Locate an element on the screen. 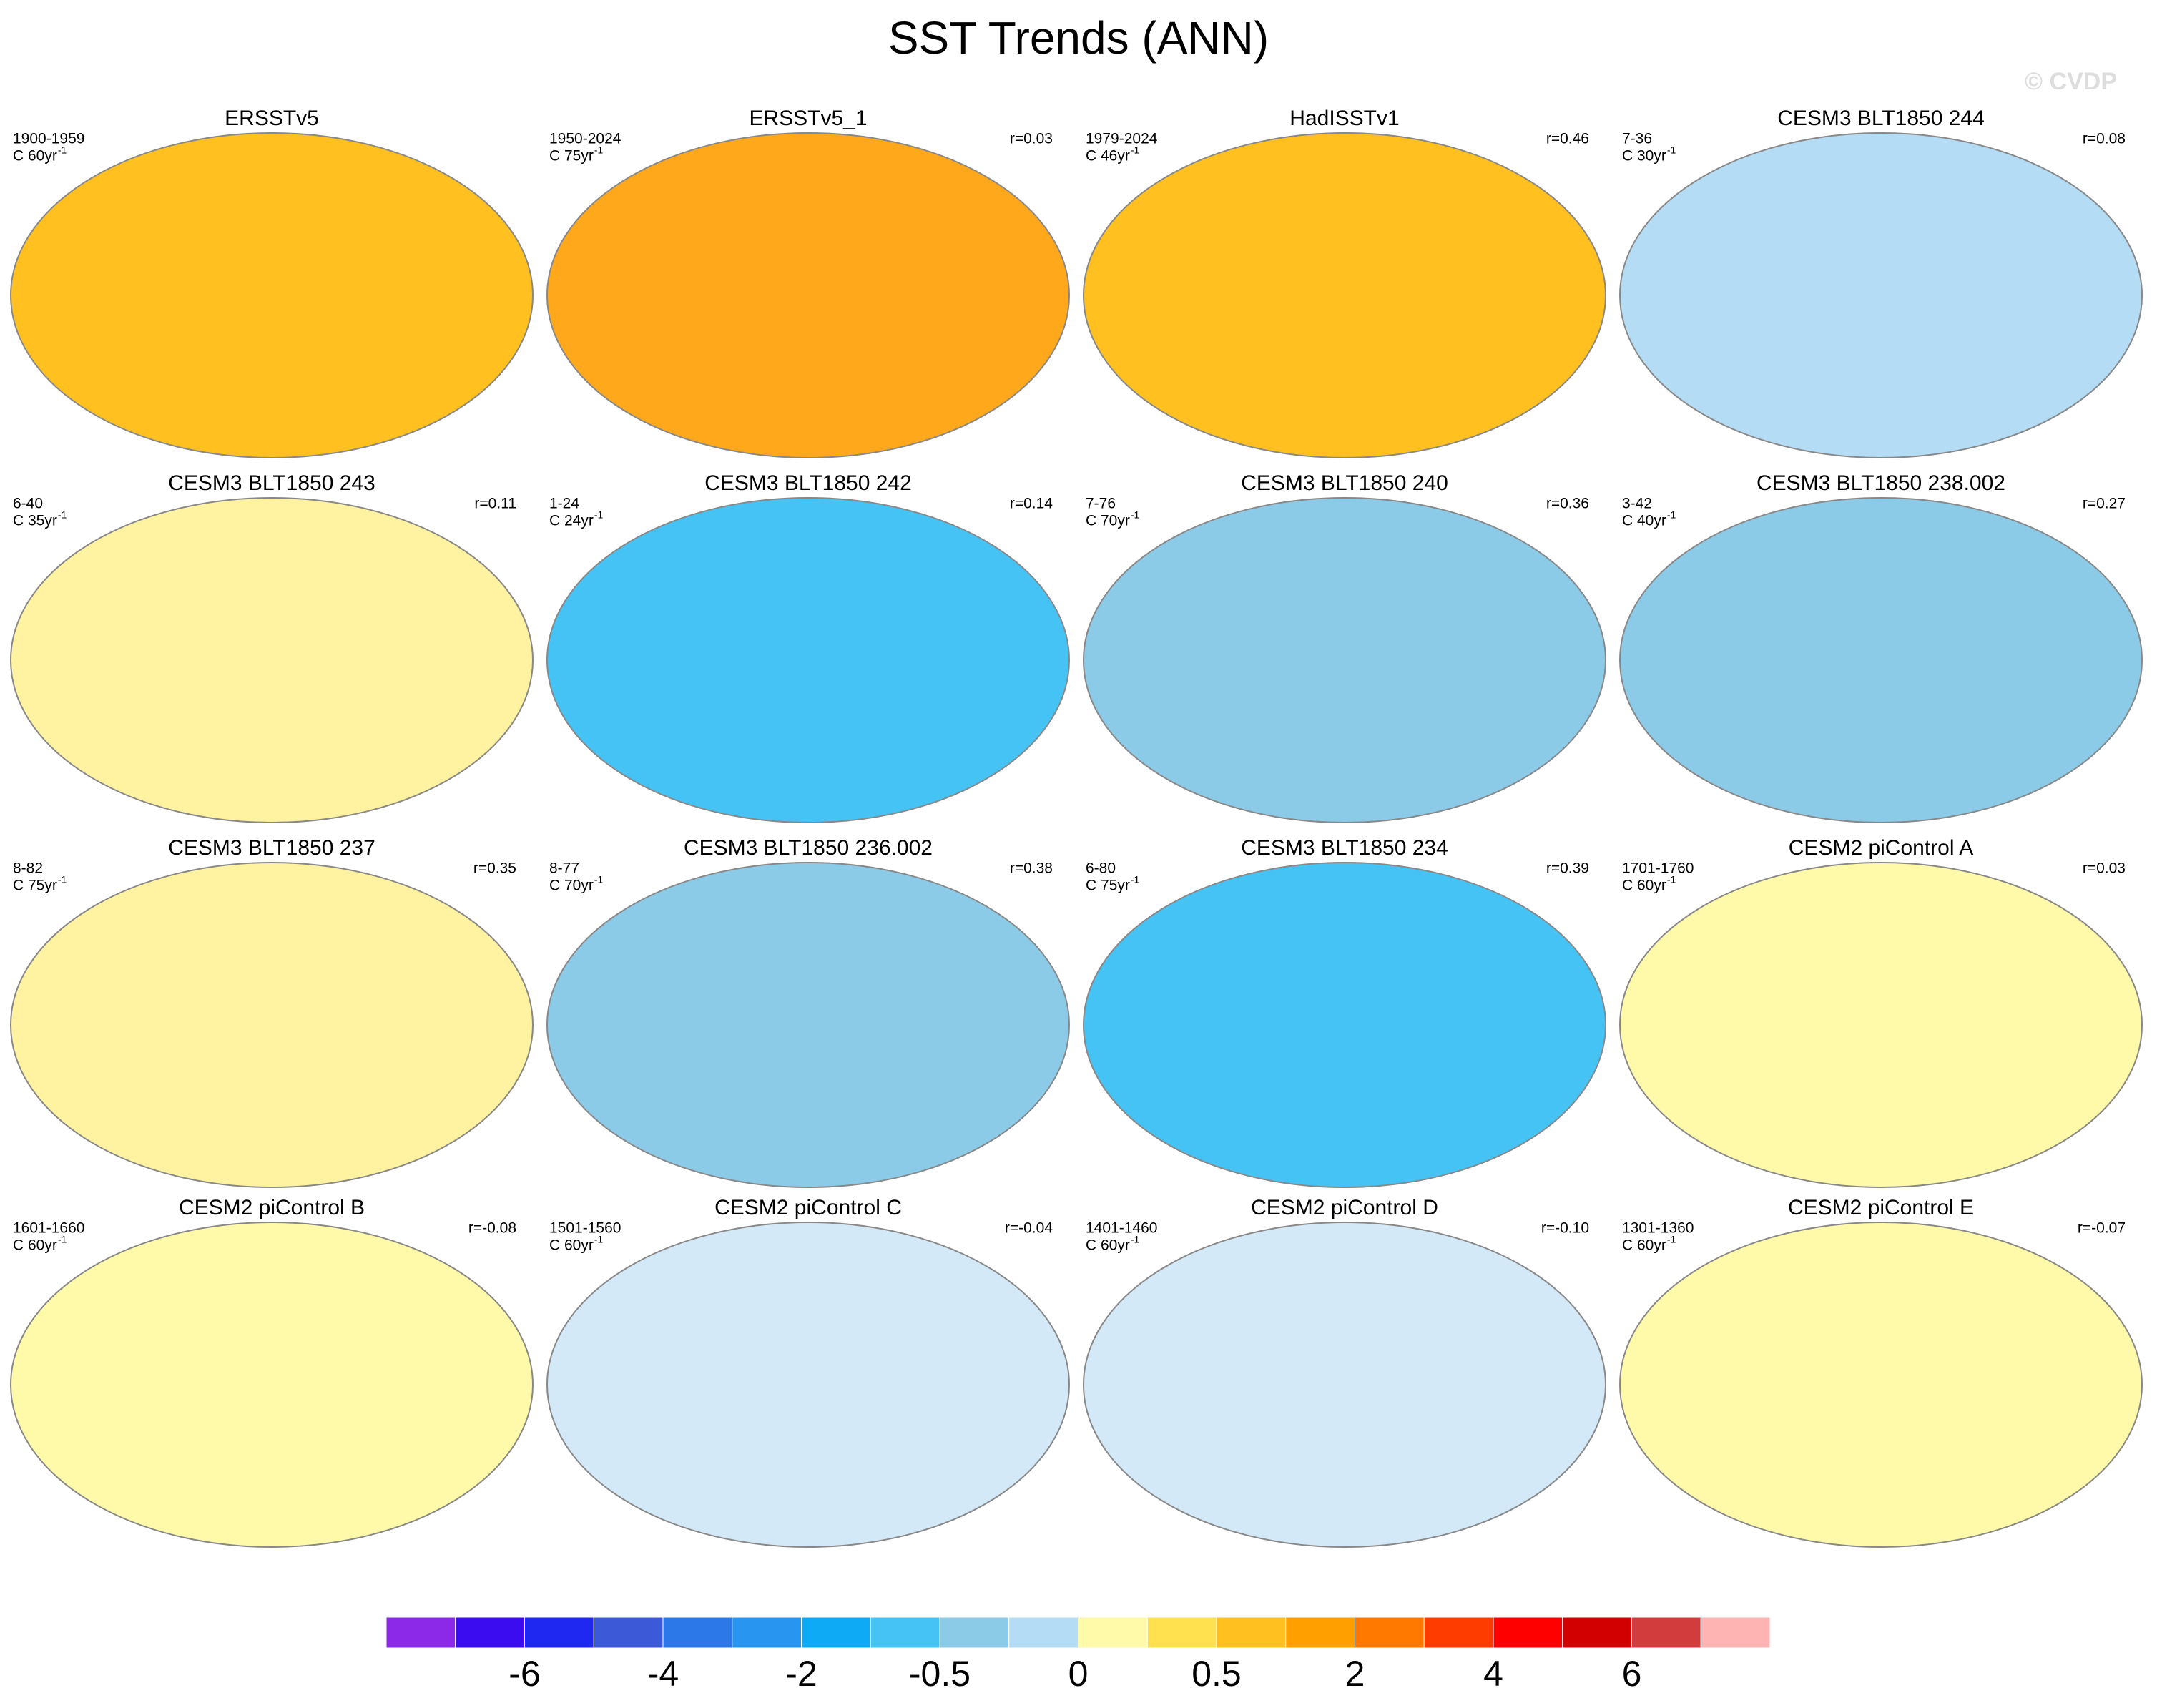 This screenshot has width=2157, height=1708. correlation: r=0.35 is located at coordinates (494, 868).